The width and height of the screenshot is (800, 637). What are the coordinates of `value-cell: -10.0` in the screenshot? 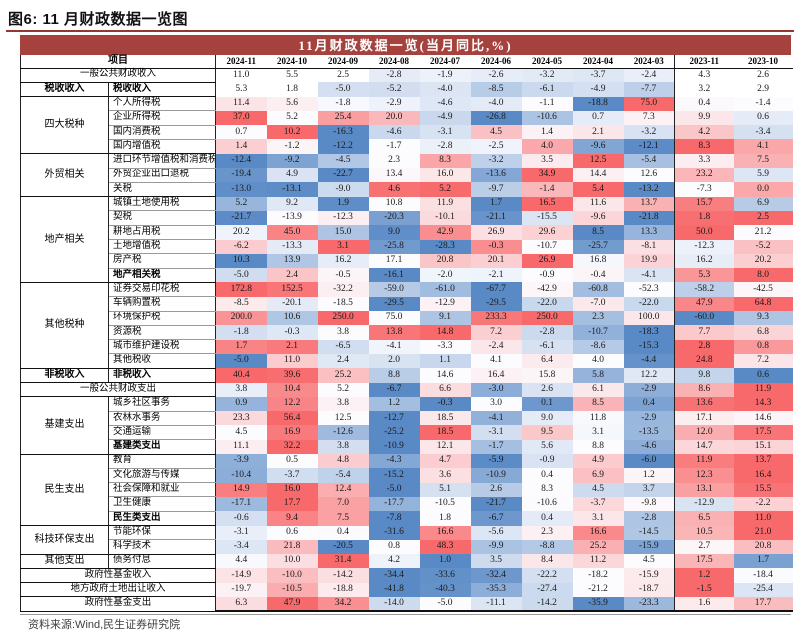 It's located at (292, 575).